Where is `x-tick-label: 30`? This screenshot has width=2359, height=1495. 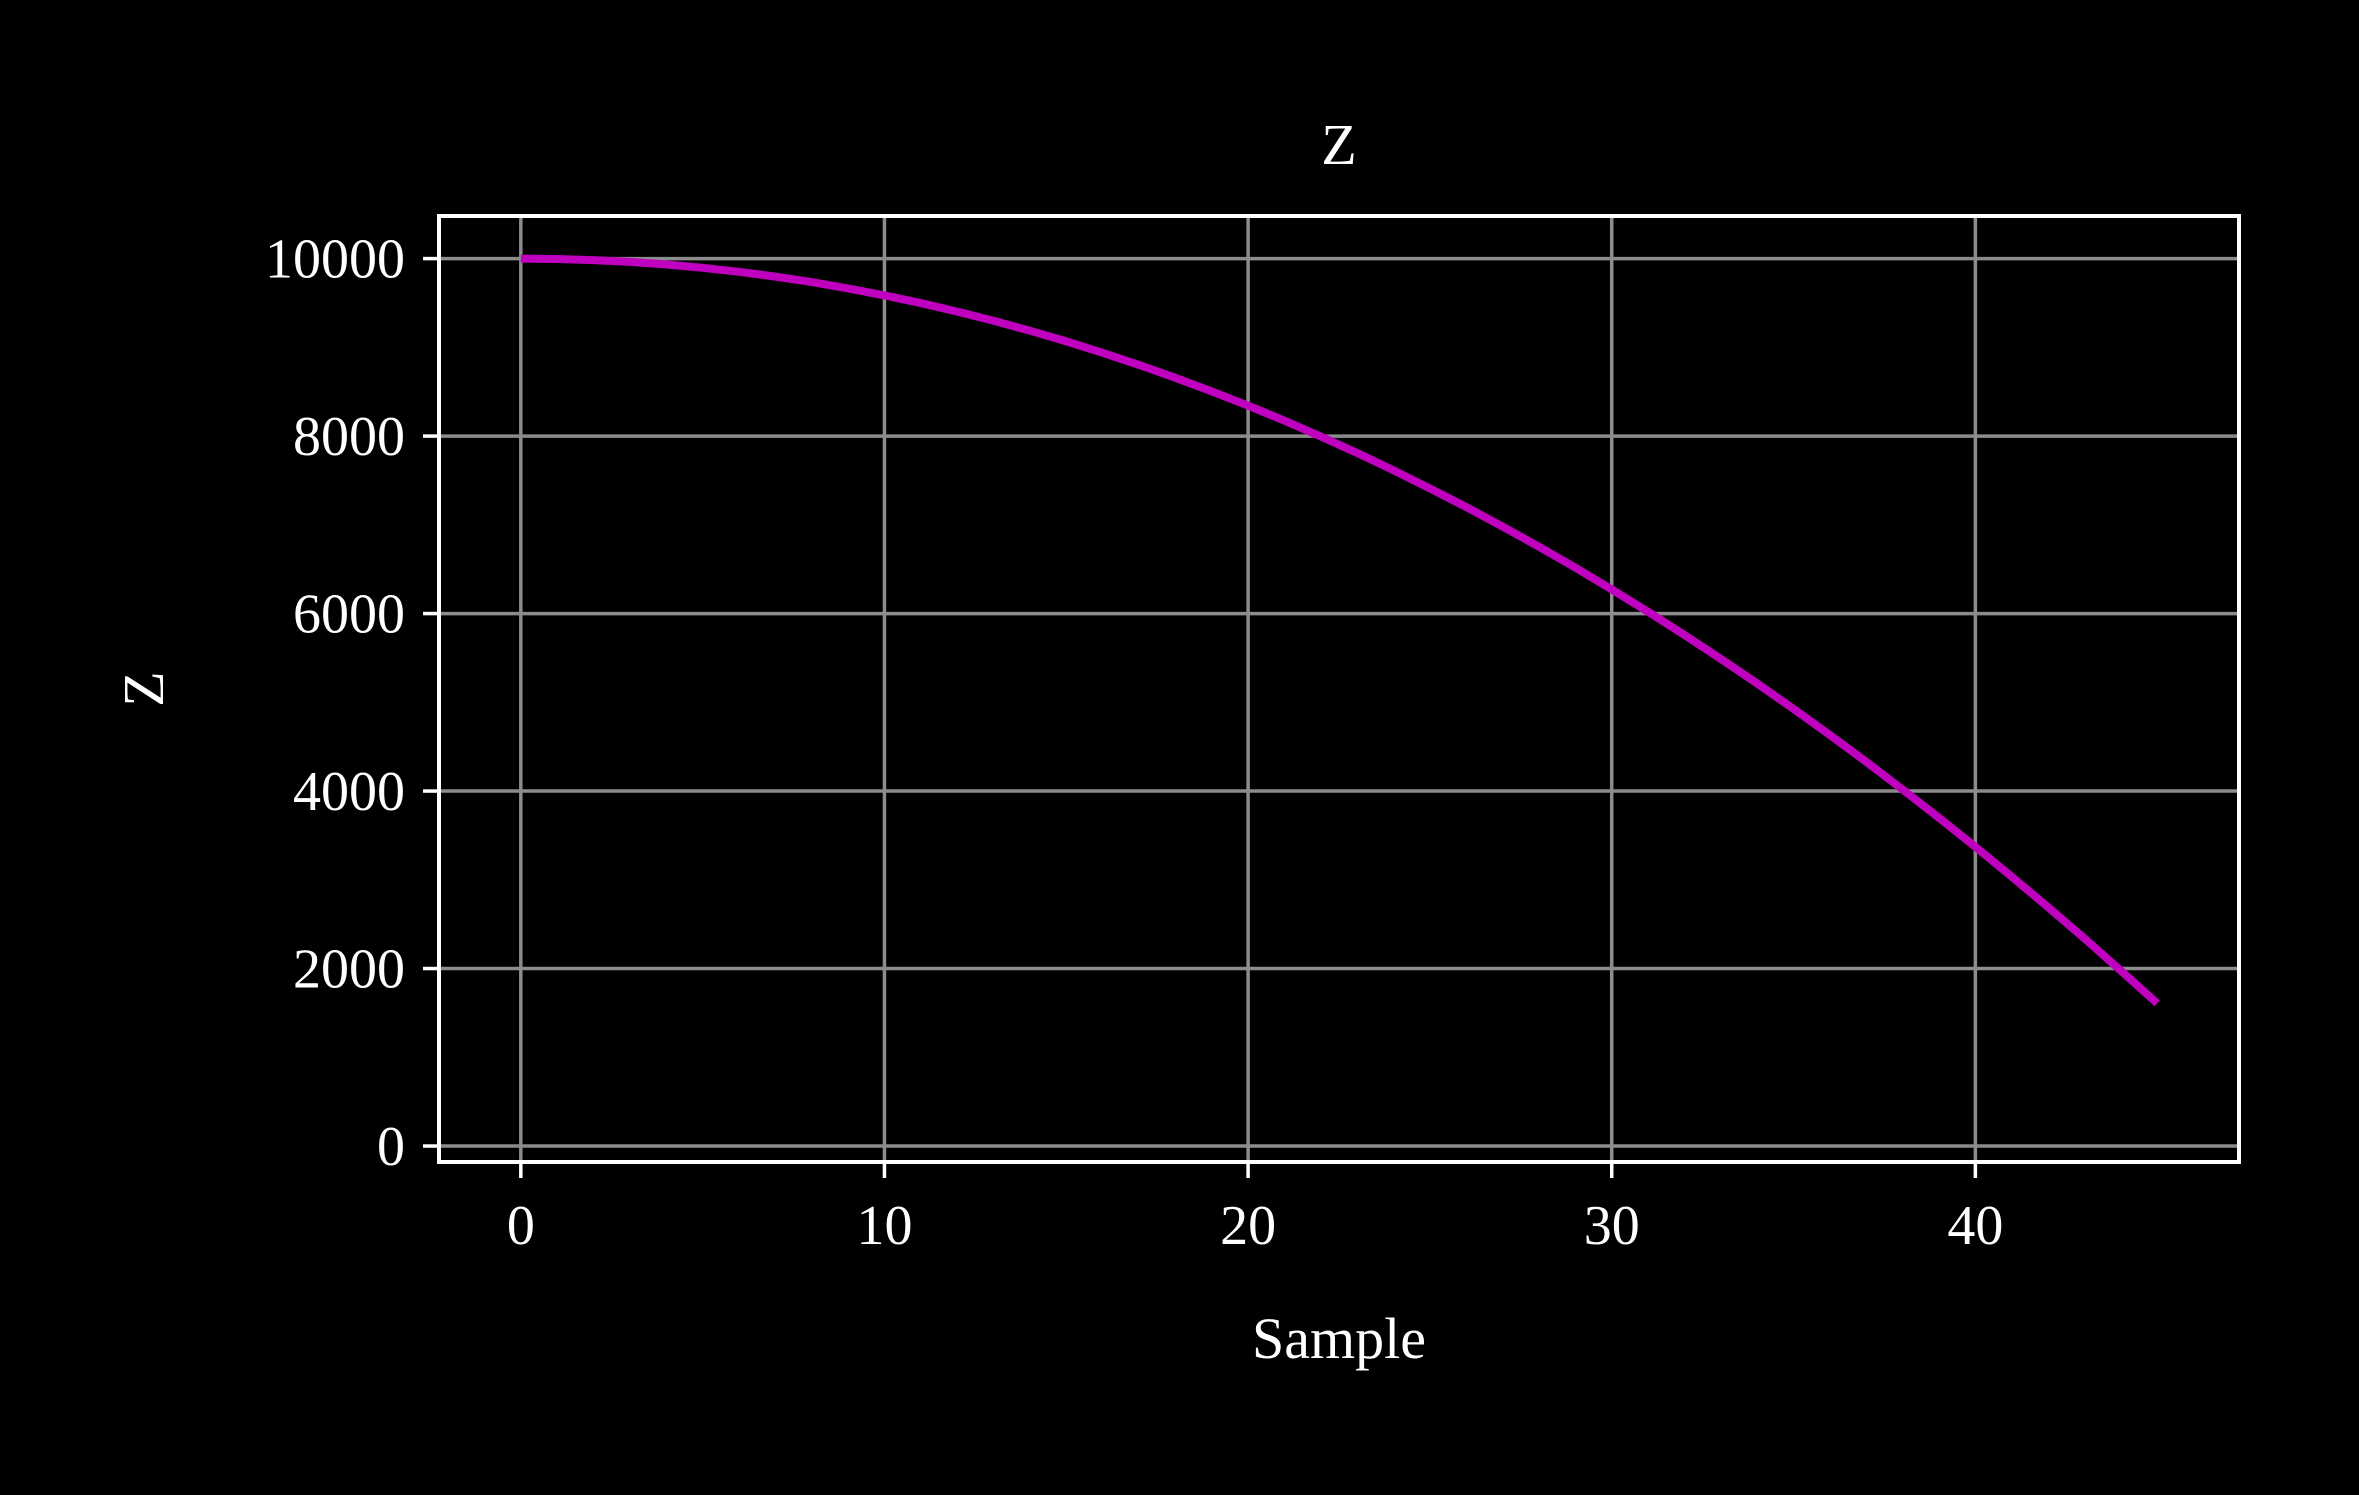 x-tick-label: 30 is located at coordinates (1612, 1226).